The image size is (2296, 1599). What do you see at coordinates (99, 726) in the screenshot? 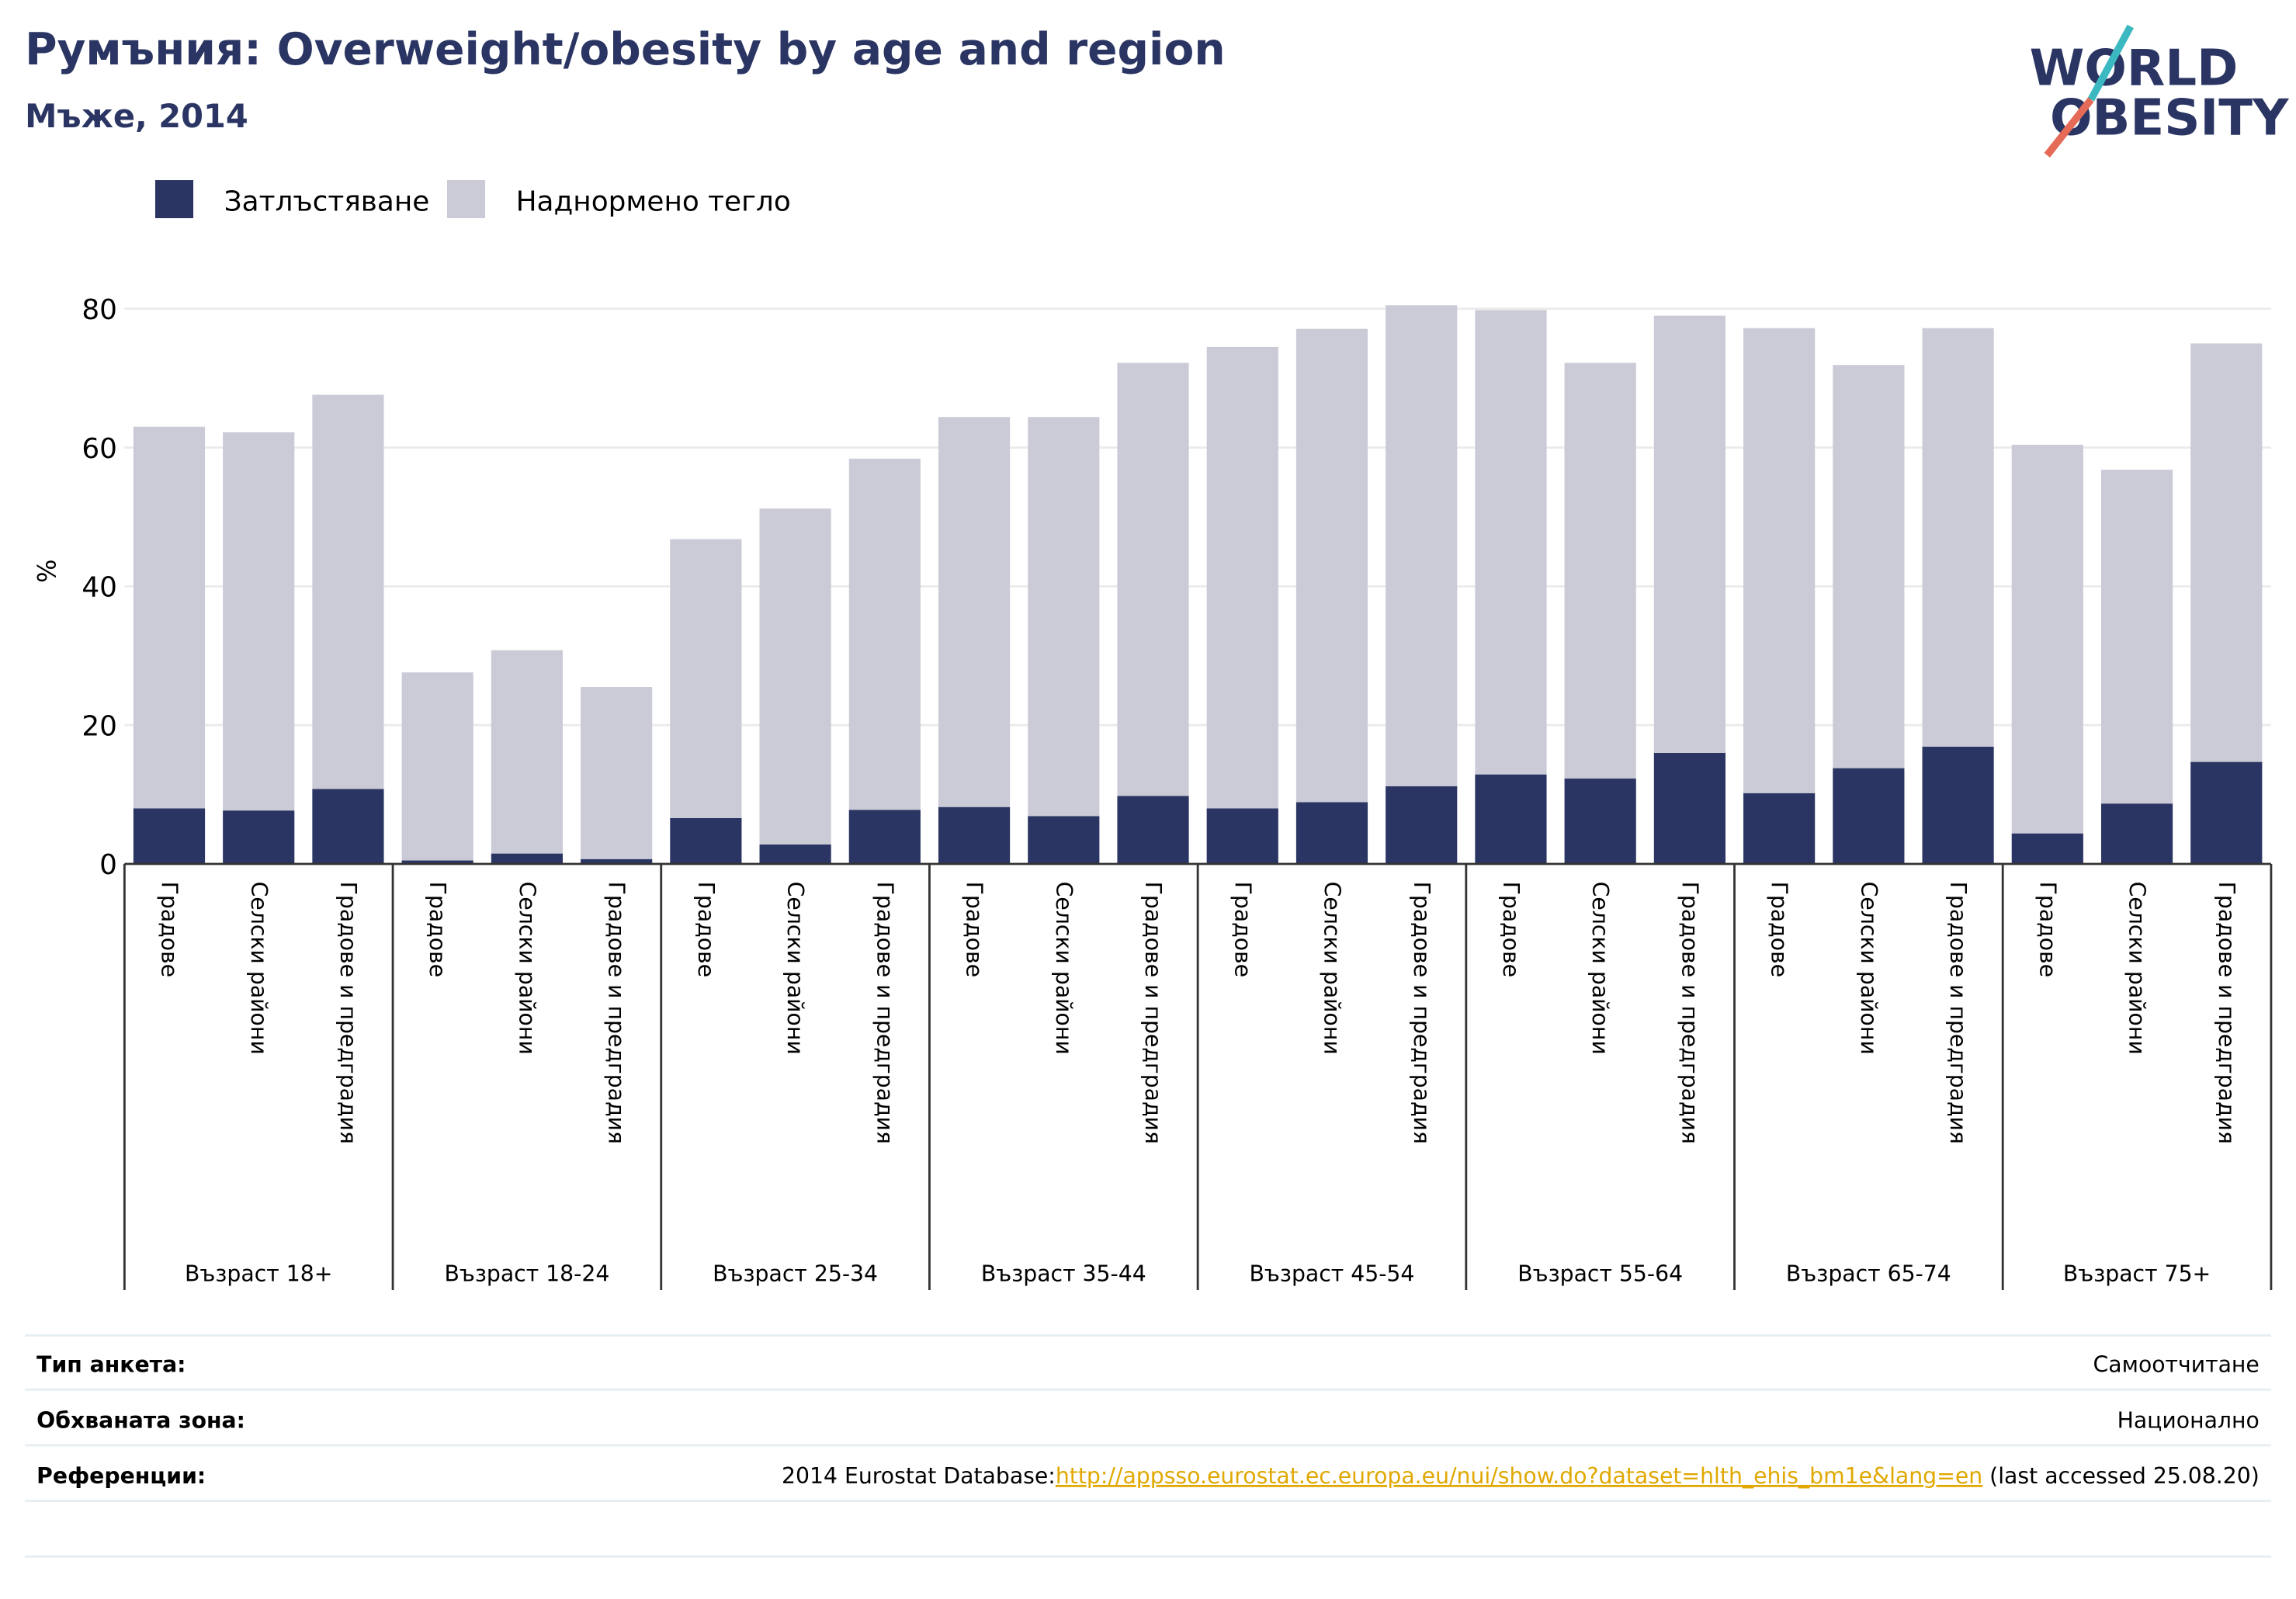
I see `y-tick-label: 20` at bounding box center [99, 726].